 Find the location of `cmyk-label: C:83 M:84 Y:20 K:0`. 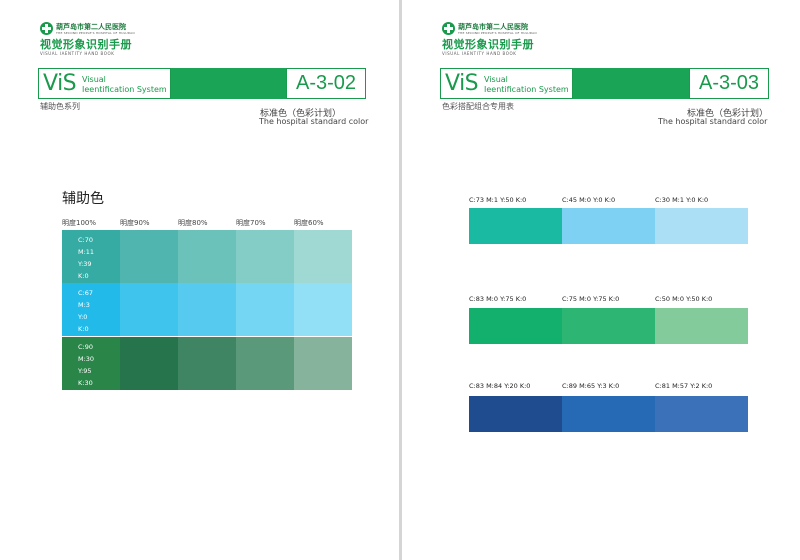

cmyk-label: C:83 M:84 Y:20 K:0 is located at coordinates (500, 386).